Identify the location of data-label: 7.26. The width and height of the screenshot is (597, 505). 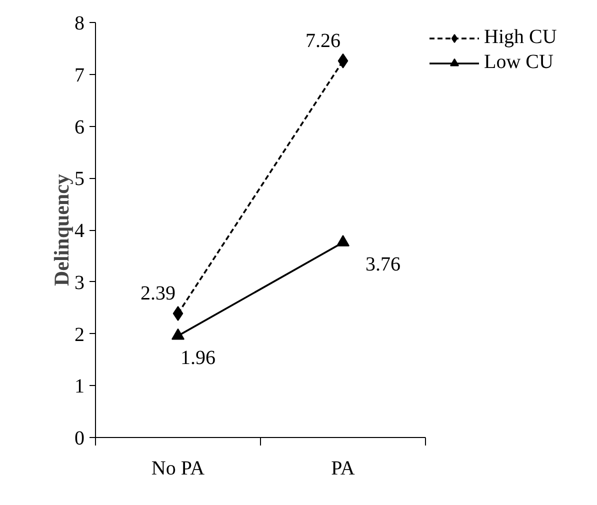
(323, 41).